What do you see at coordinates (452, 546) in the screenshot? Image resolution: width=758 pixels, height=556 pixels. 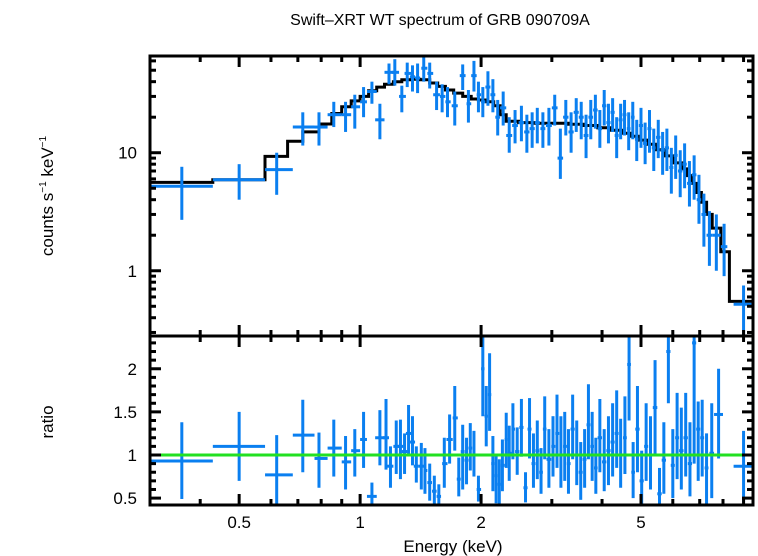 I see `x-axis-title: Energy (keV)` at bounding box center [452, 546].